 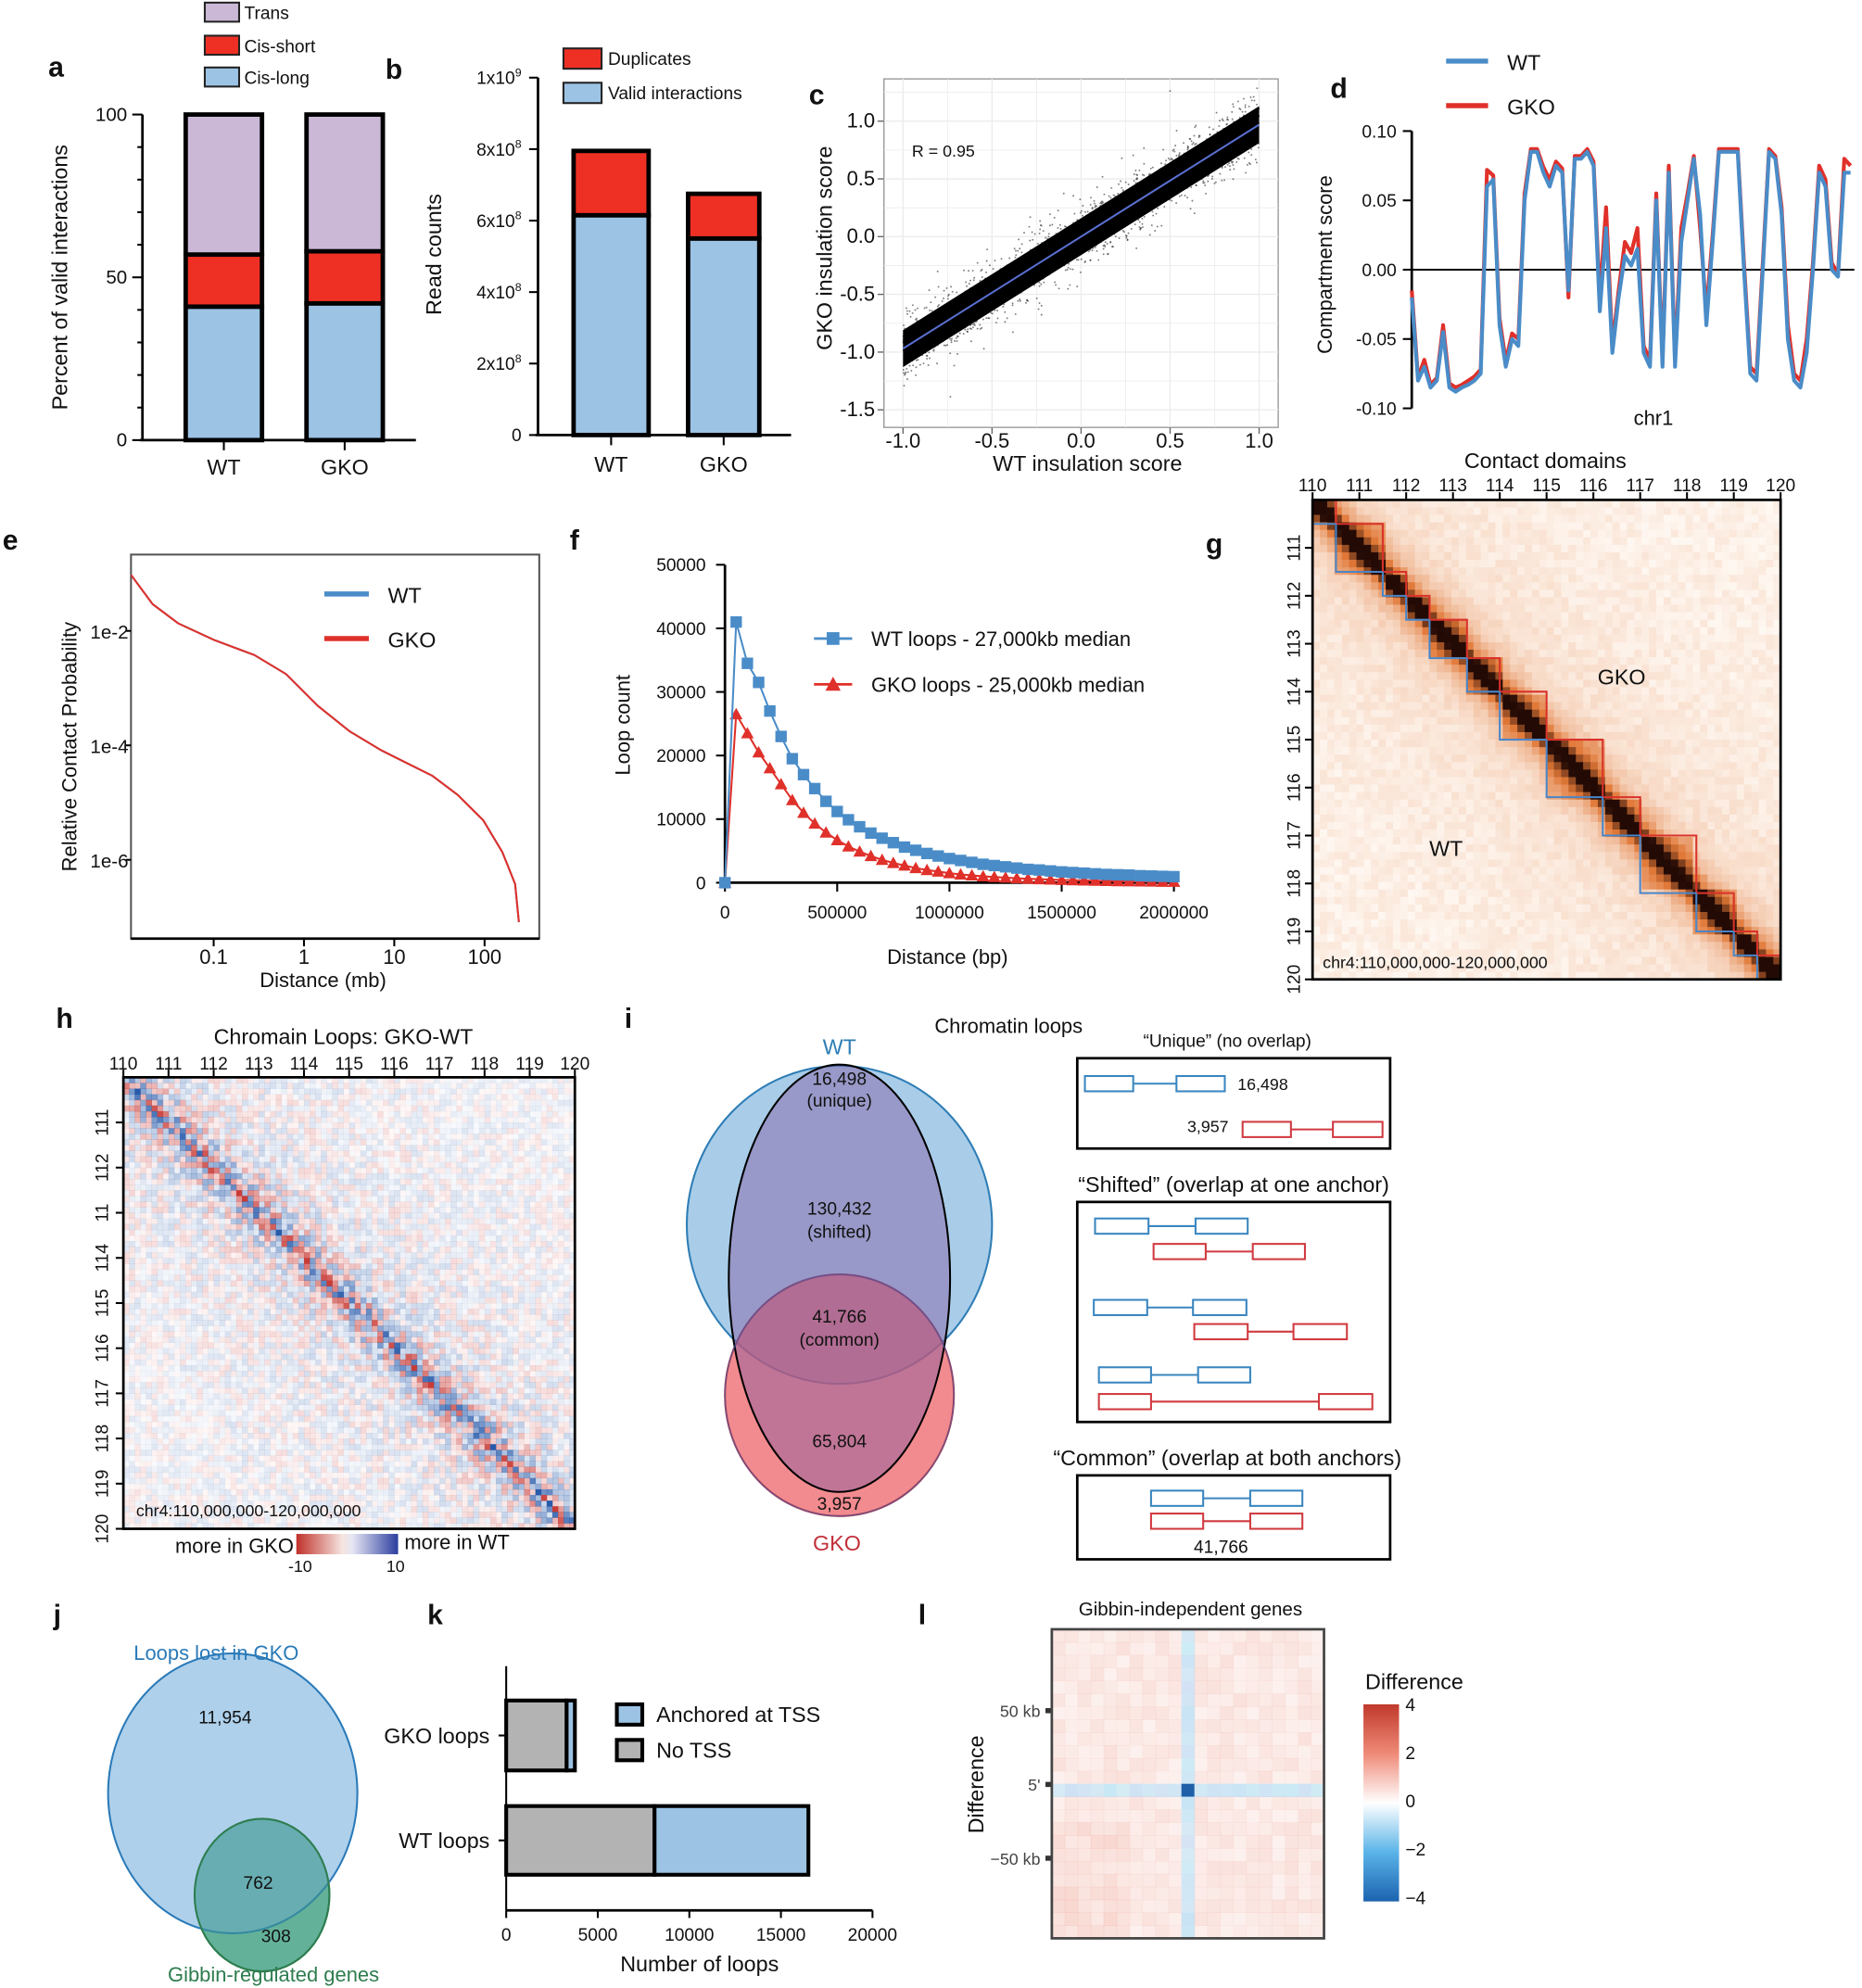 What do you see at coordinates (857, 293) in the screenshot?
I see `y-tick-label: -0.5` at bounding box center [857, 293].